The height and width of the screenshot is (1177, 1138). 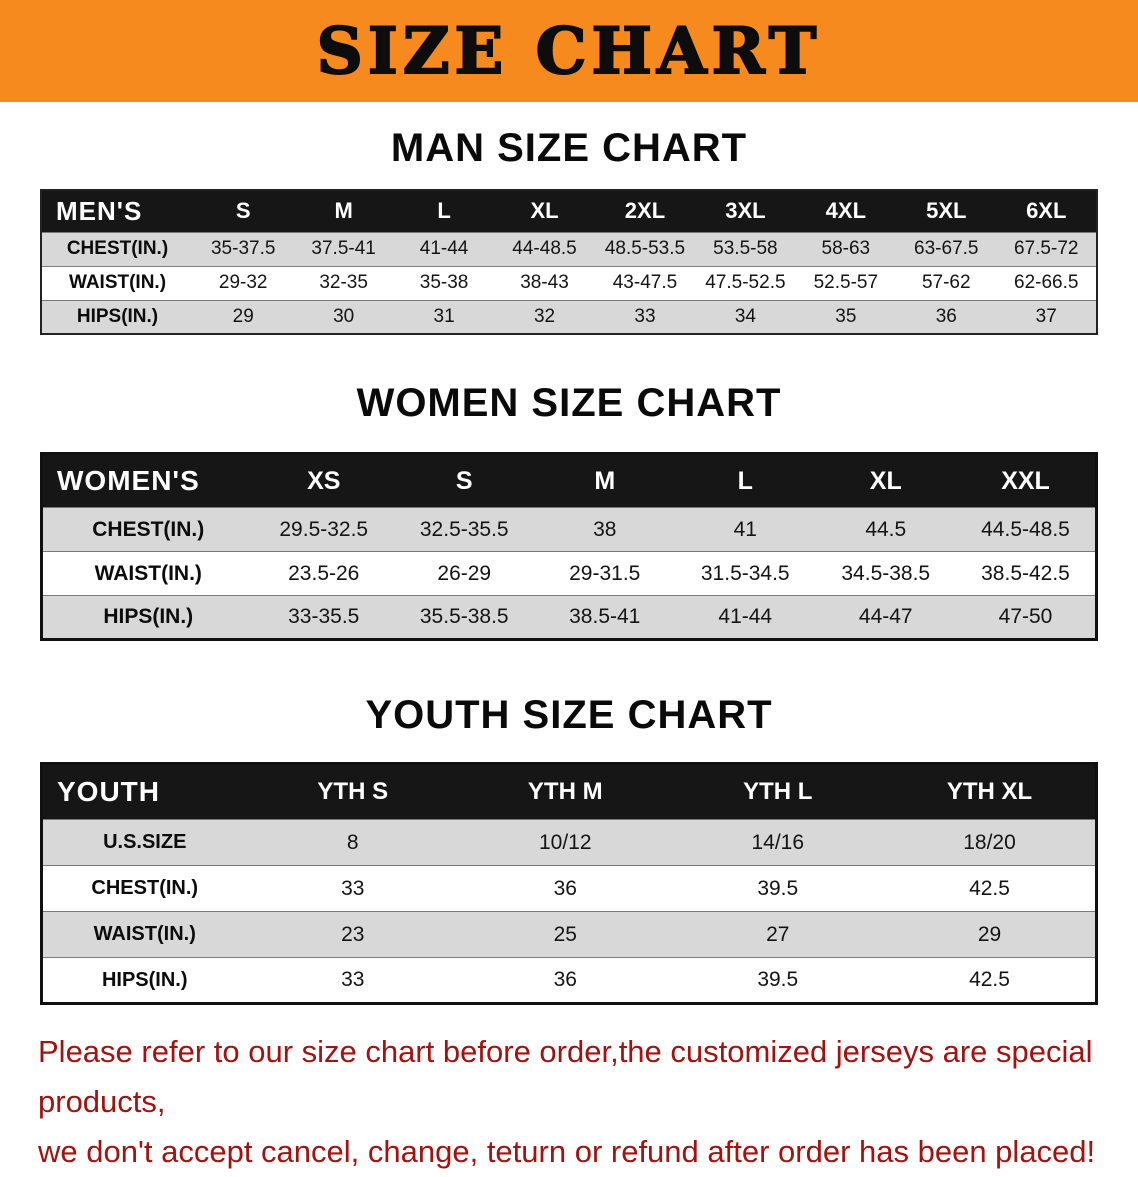 I want to click on men-hips-in-value-4: 33, so click(x=645, y=316).